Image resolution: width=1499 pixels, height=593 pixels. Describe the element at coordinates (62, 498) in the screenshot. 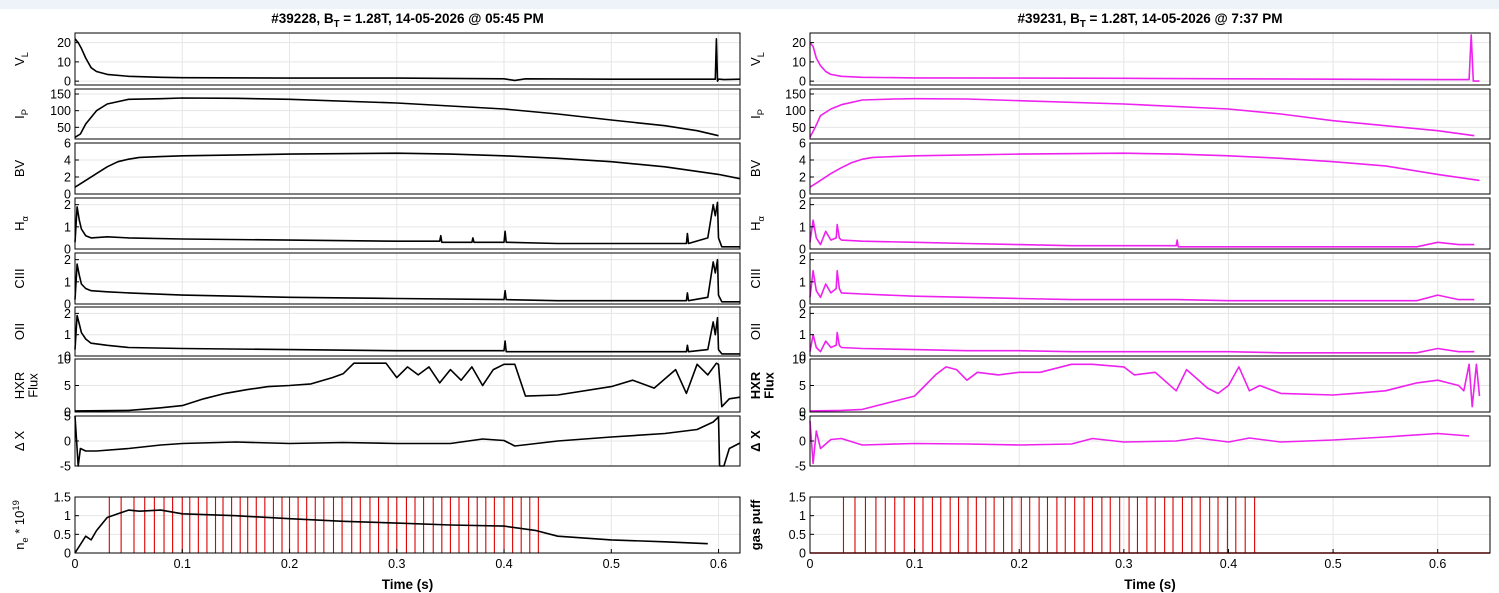

I see `y-tick-label: 1.5` at that location.